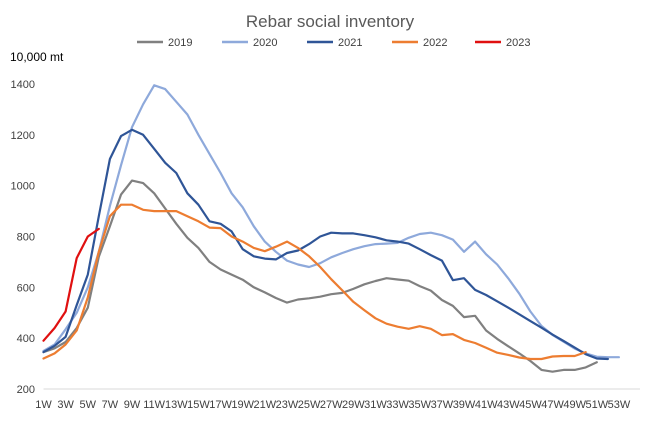 The width and height of the screenshot is (659, 434). What do you see at coordinates (419, 405) in the screenshot?
I see `x-tick-label: 35W` at bounding box center [419, 405].